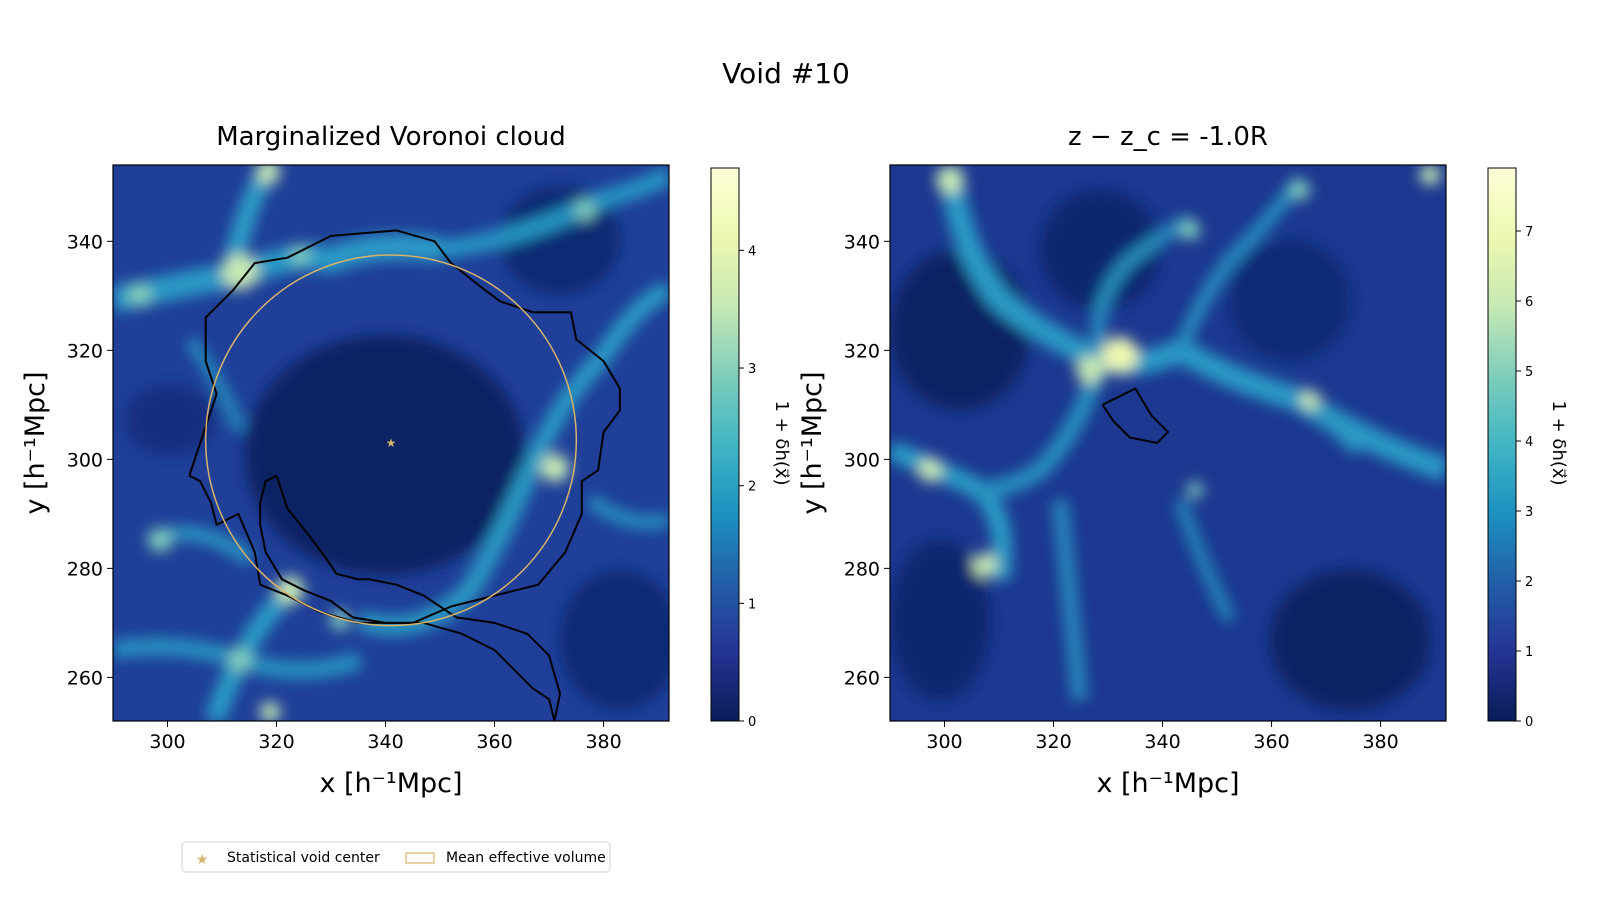  Describe the element at coordinates (786, 73) in the screenshot. I see `figure-suptitle: Void #10` at that location.